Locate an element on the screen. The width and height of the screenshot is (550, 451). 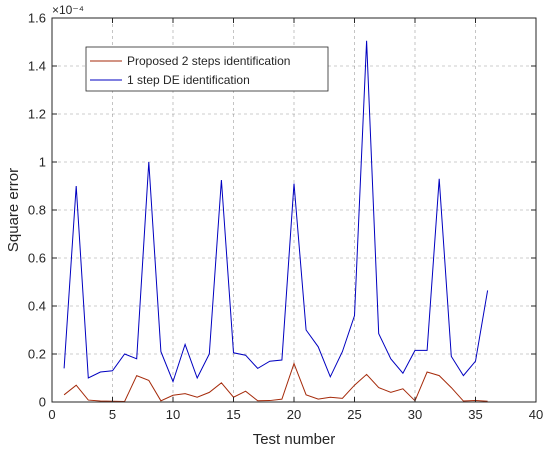
x-tick-label: 15 is located at coordinates (233, 414).